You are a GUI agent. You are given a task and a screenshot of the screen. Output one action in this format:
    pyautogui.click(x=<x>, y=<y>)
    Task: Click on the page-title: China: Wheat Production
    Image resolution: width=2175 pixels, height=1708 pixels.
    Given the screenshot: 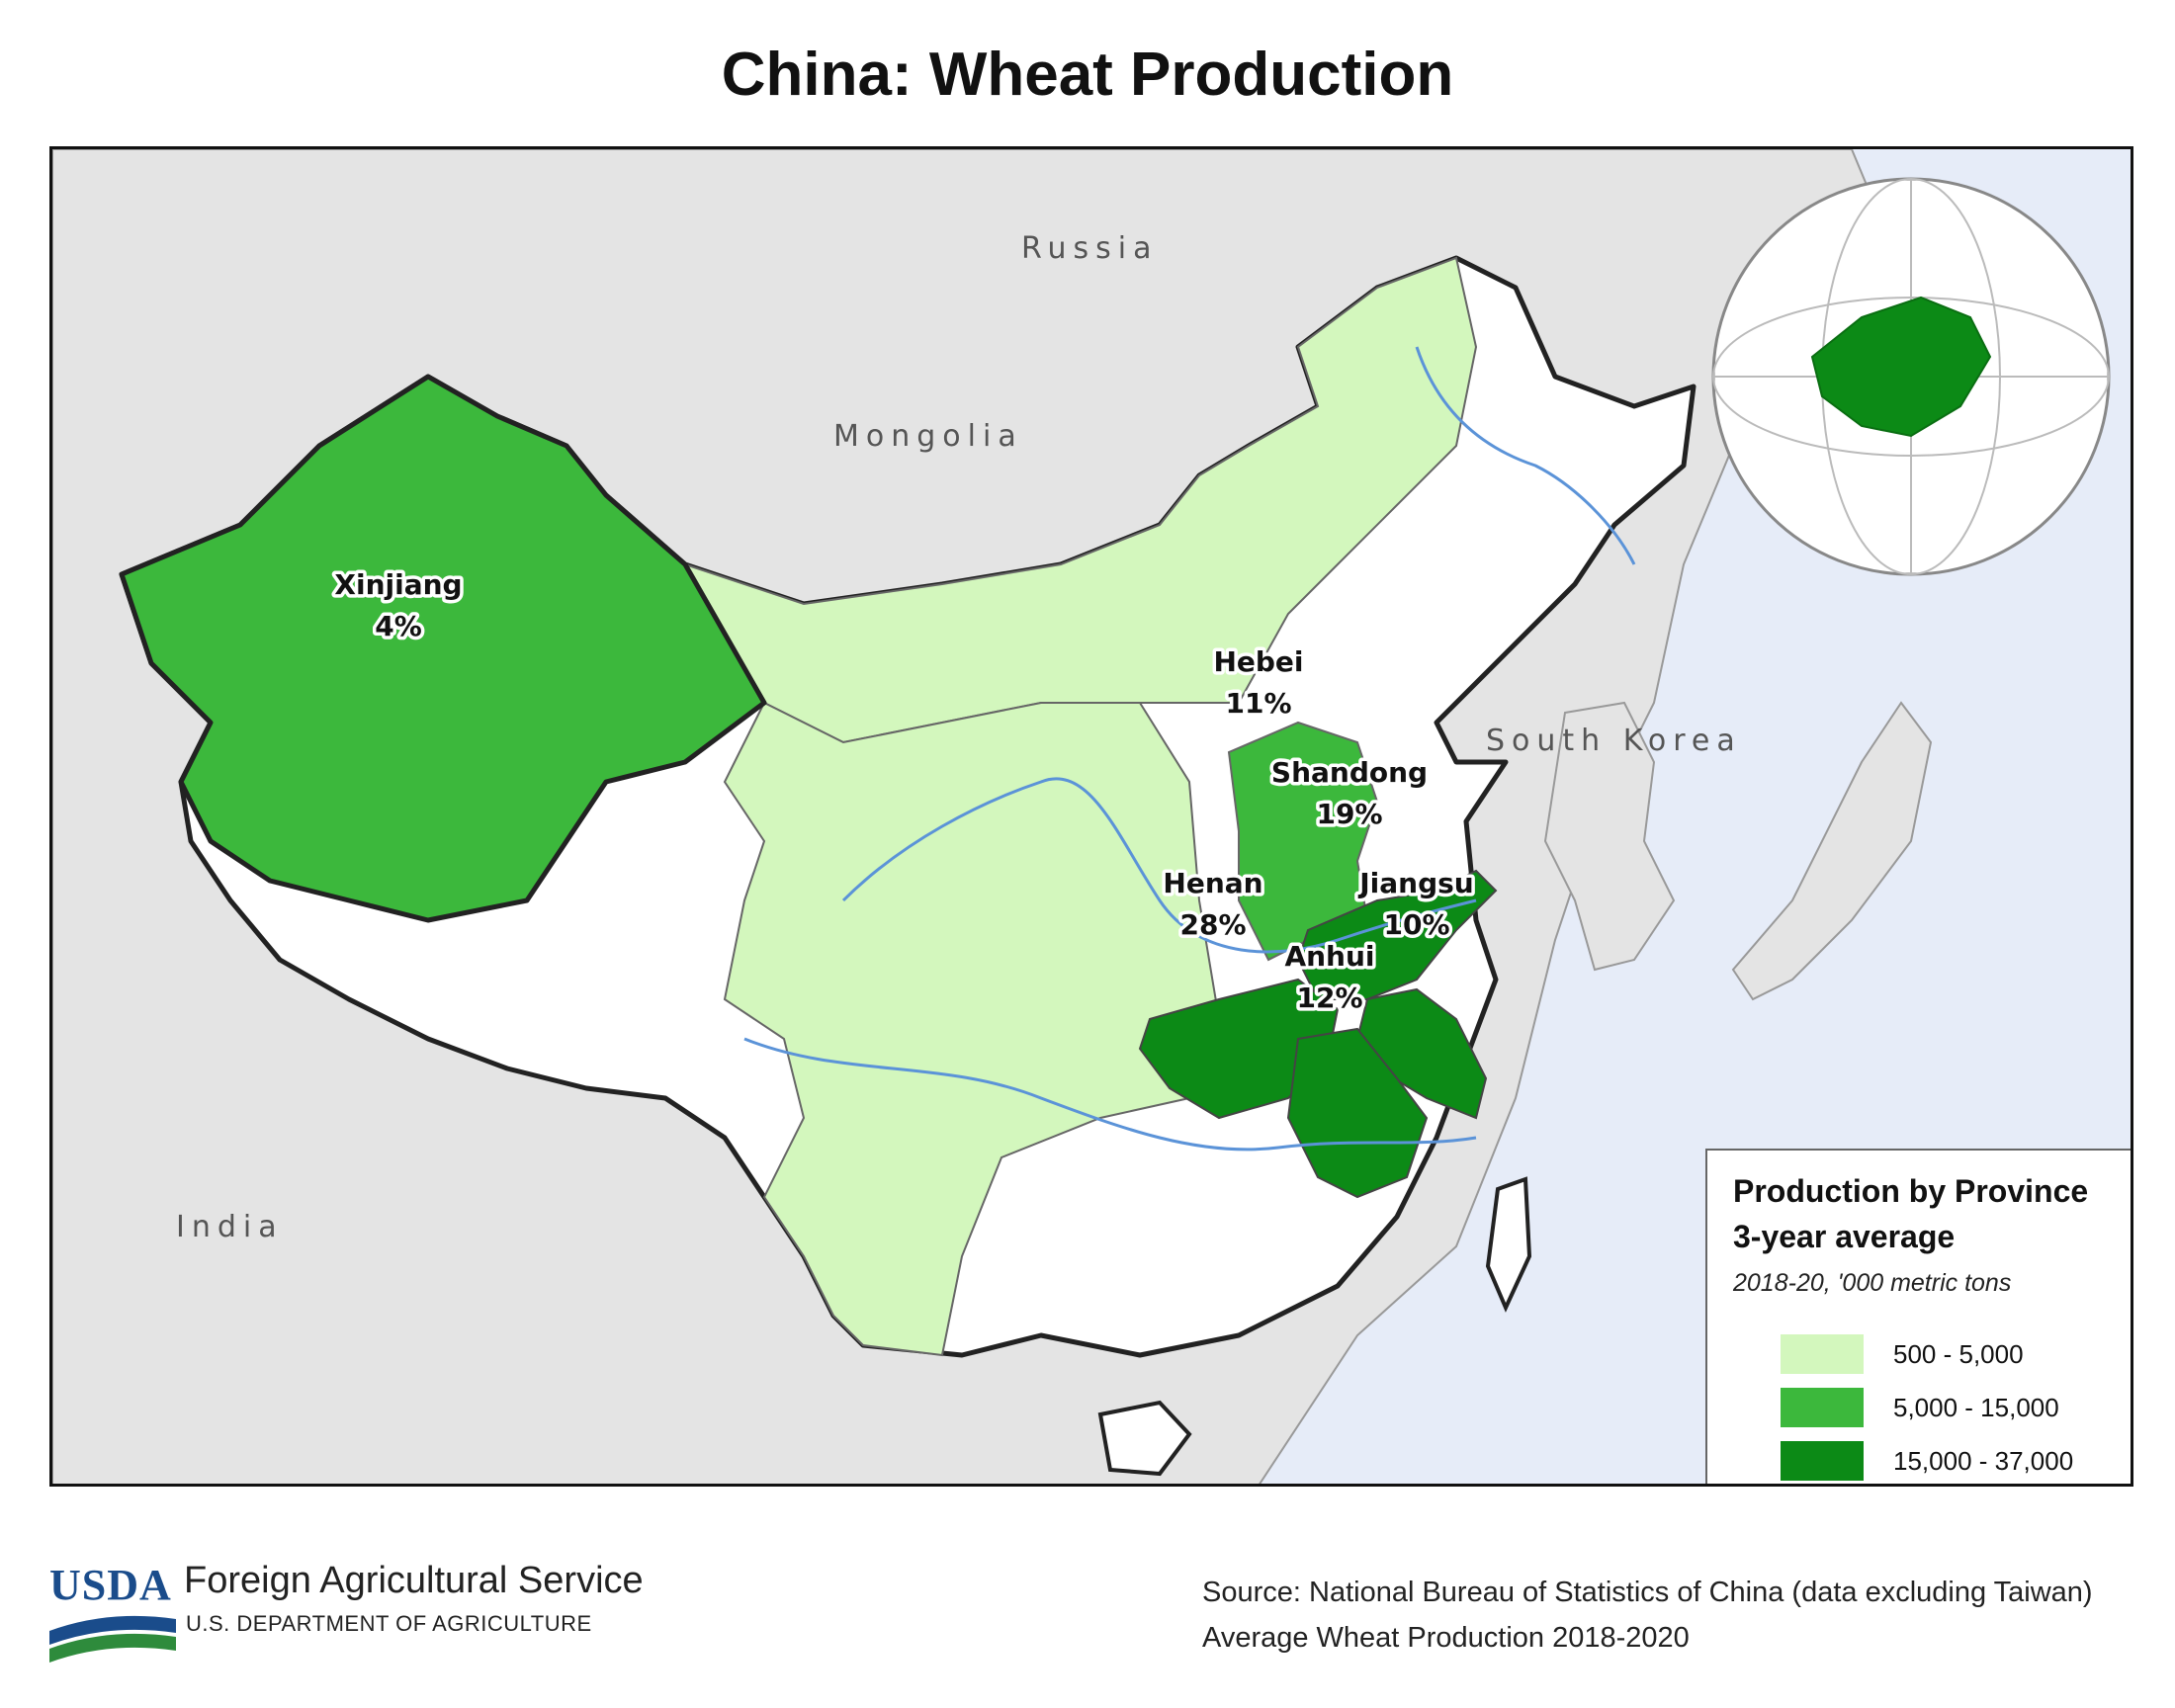 What is the action you would take?
    pyautogui.click(x=1087, y=75)
    